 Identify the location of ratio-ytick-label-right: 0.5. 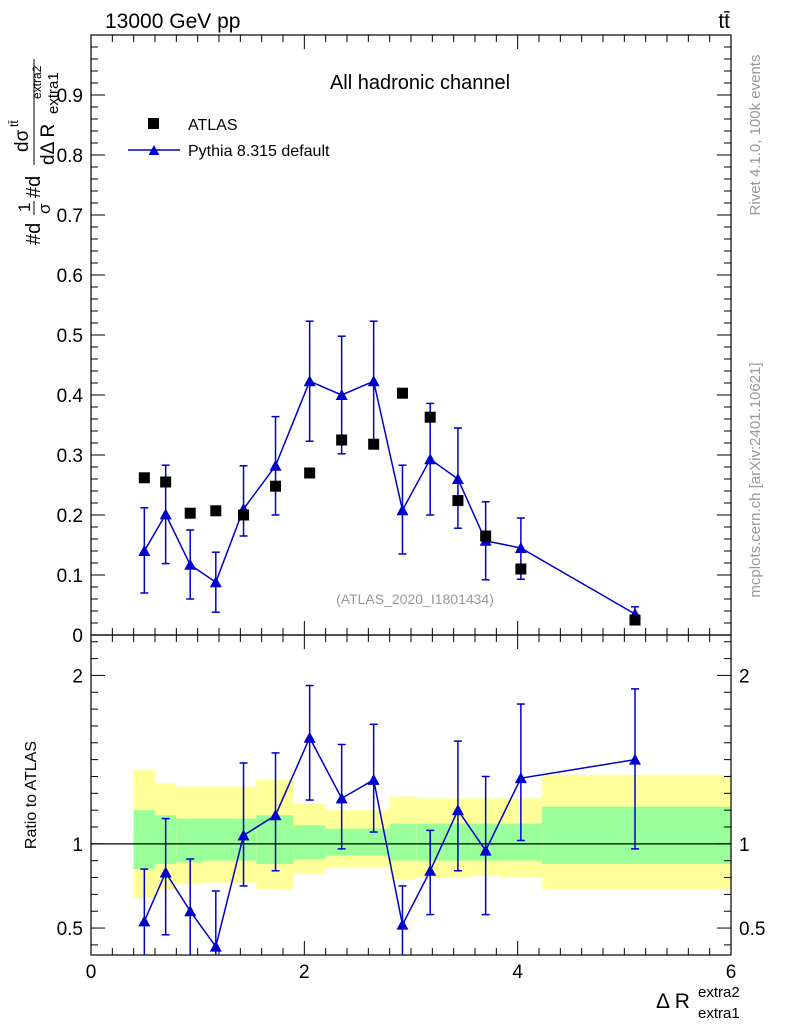
(752, 929).